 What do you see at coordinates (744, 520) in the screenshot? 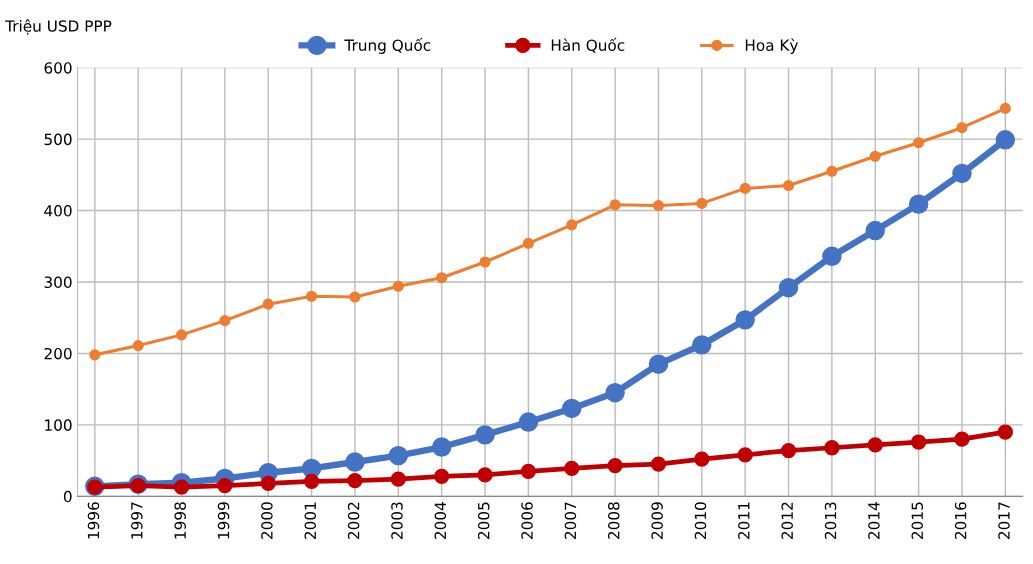
I see `x-tick-label: 2011` at bounding box center [744, 520].